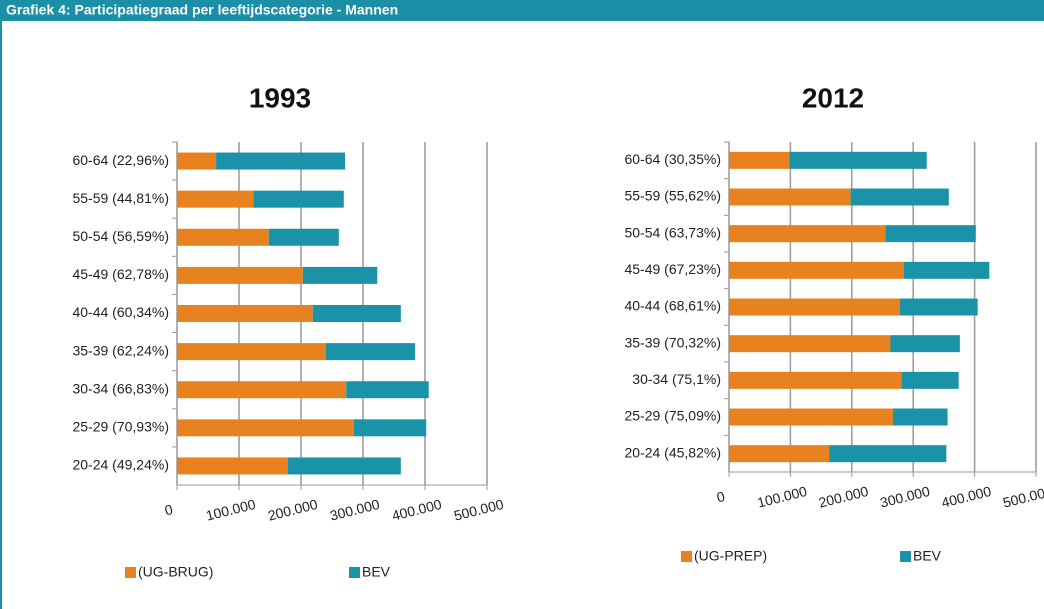  I want to click on left-border, so click(1, 304).